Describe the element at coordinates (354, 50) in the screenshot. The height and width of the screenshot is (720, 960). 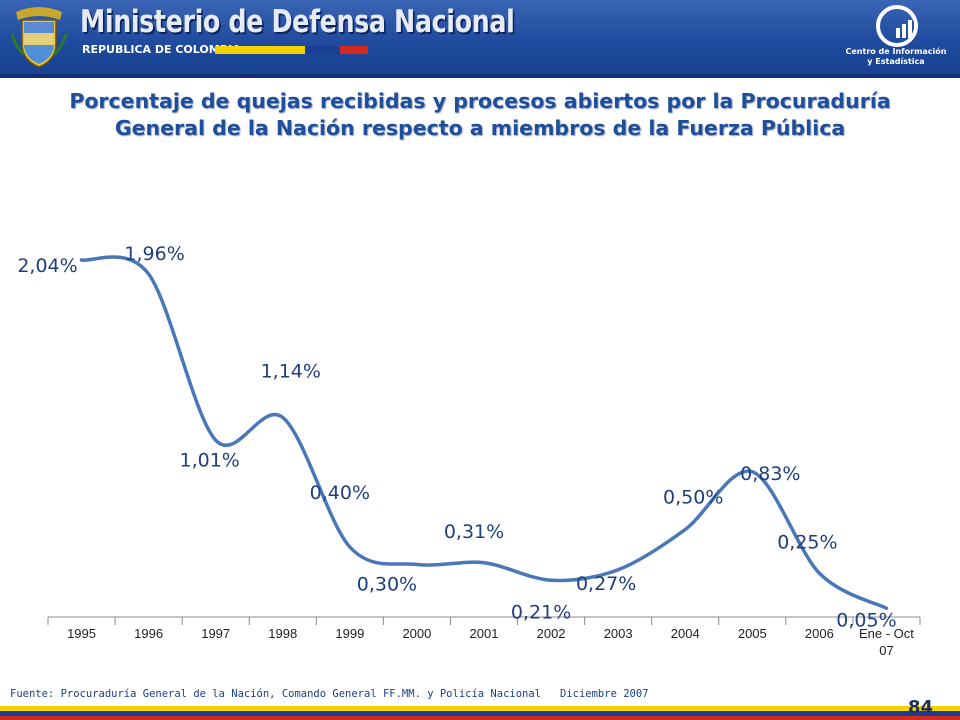
I see `flag-stripe-red` at that location.